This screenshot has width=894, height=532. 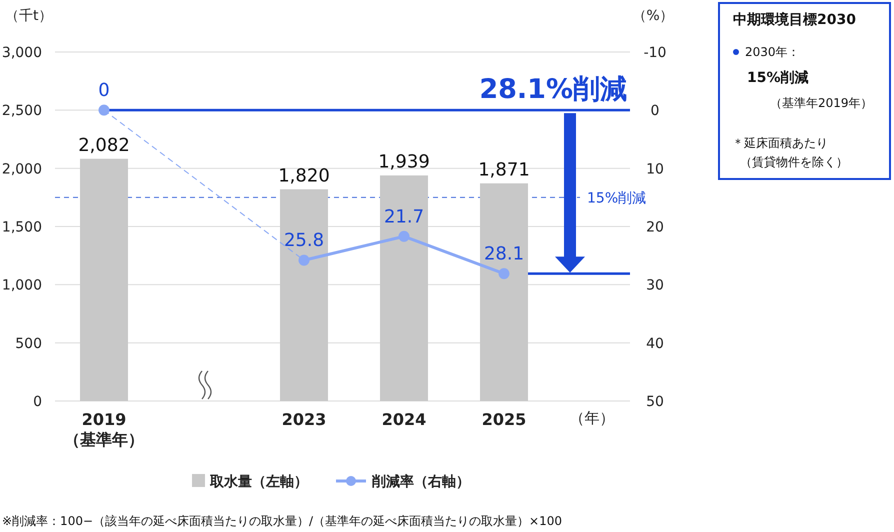 I want to click on annotation: 28.1%削減, so click(x=553, y=89).